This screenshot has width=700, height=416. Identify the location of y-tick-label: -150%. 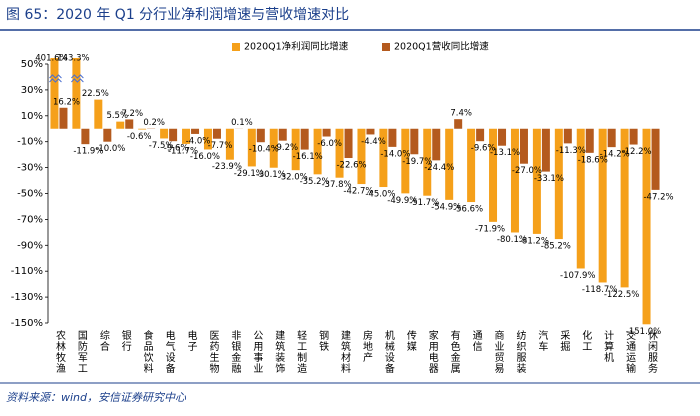
(27, 323).